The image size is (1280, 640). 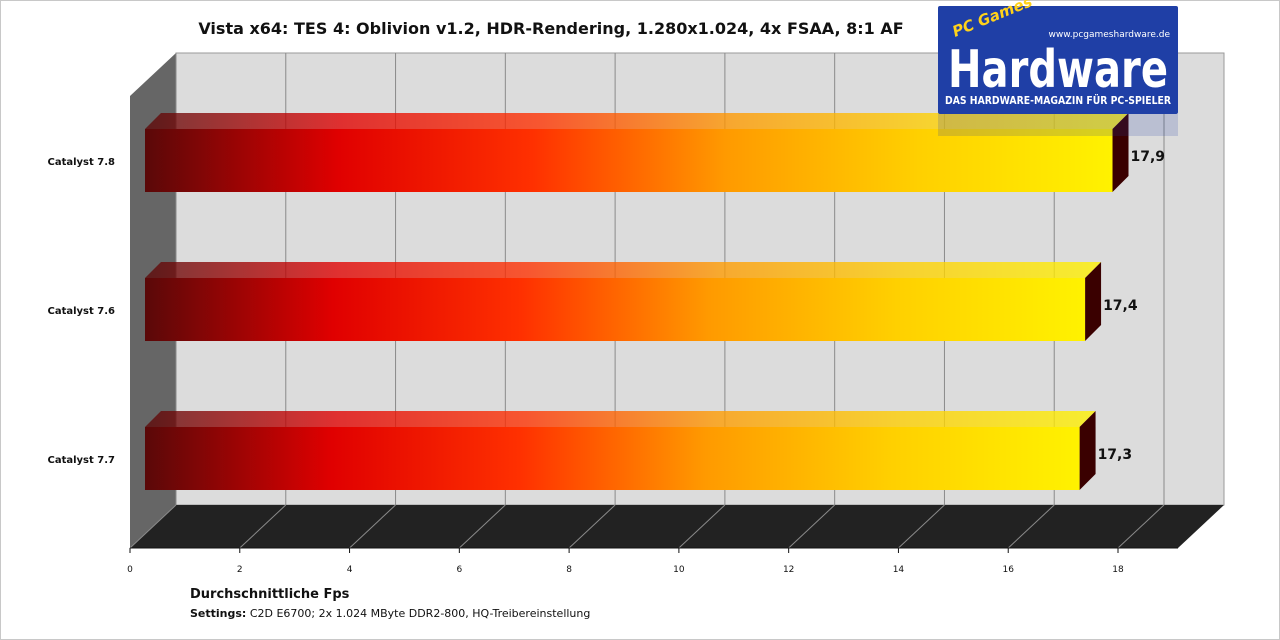 What do you see at coordinates (788, 570) in the screenshot?
I see `x-tick-label: 12` at bounding box center [788, 570].